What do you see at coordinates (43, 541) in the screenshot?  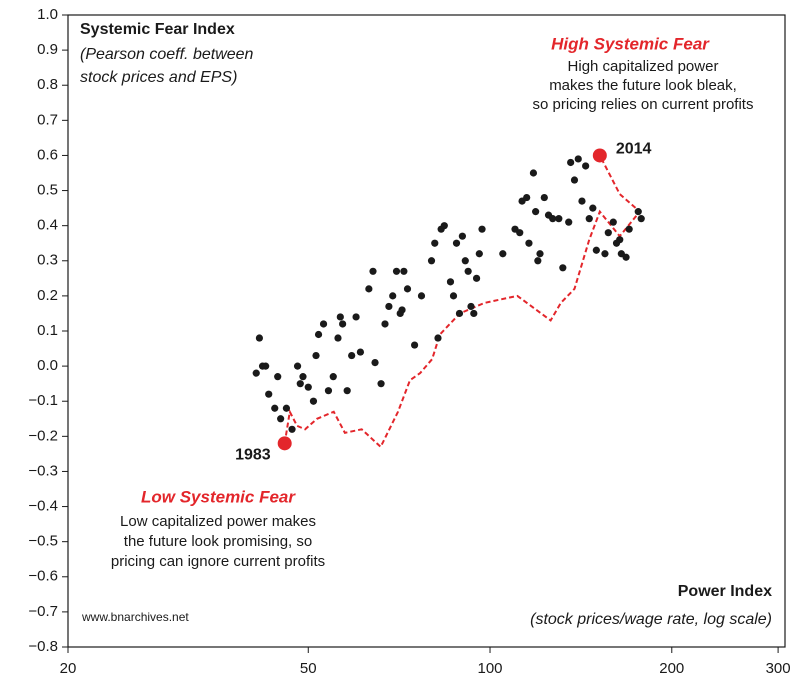 I see `y-tick-label: −0.5` at bounding box center [43, 541].